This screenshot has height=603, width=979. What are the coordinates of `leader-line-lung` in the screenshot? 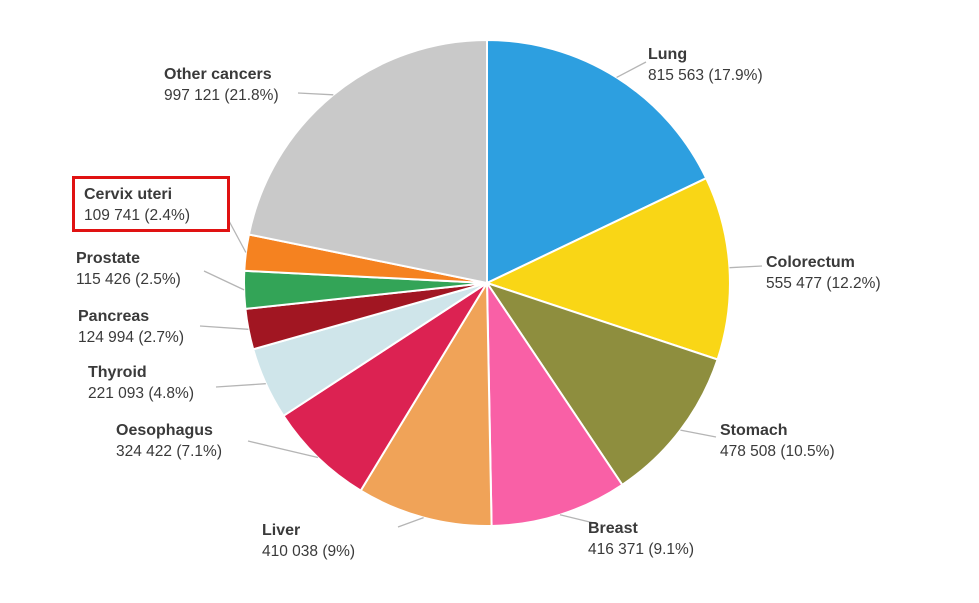 It's located at (631, 69).